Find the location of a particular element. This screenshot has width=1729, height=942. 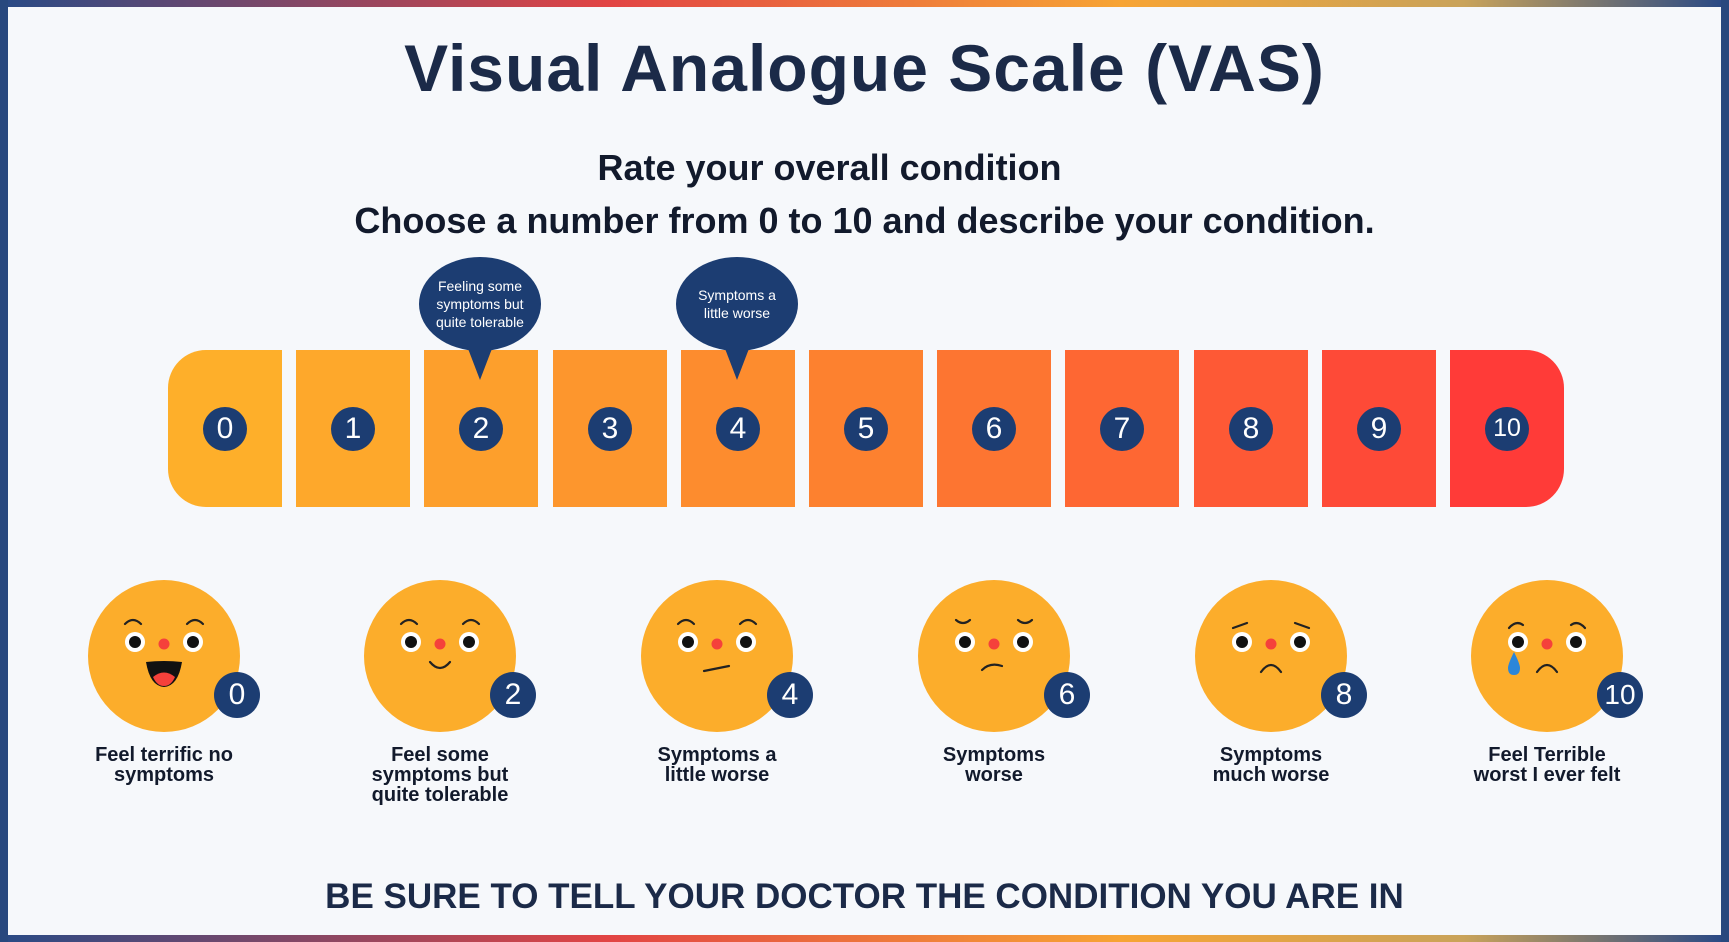

scale-number: 9 is located at coordinates (1379, 428).